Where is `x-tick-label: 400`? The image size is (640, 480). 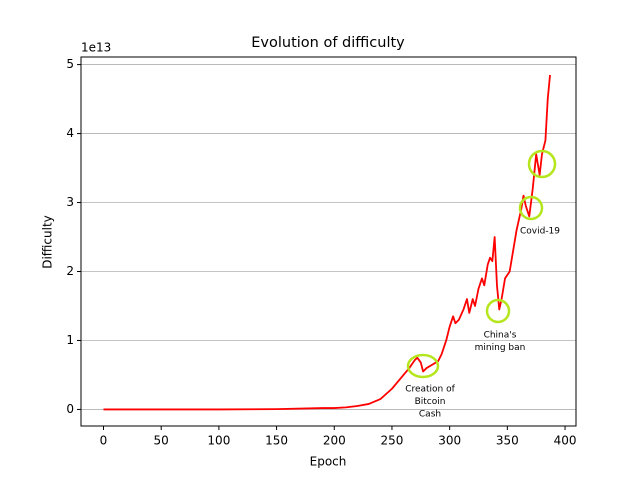
x-tick-label: 400 is located at coordinates (565, 441).